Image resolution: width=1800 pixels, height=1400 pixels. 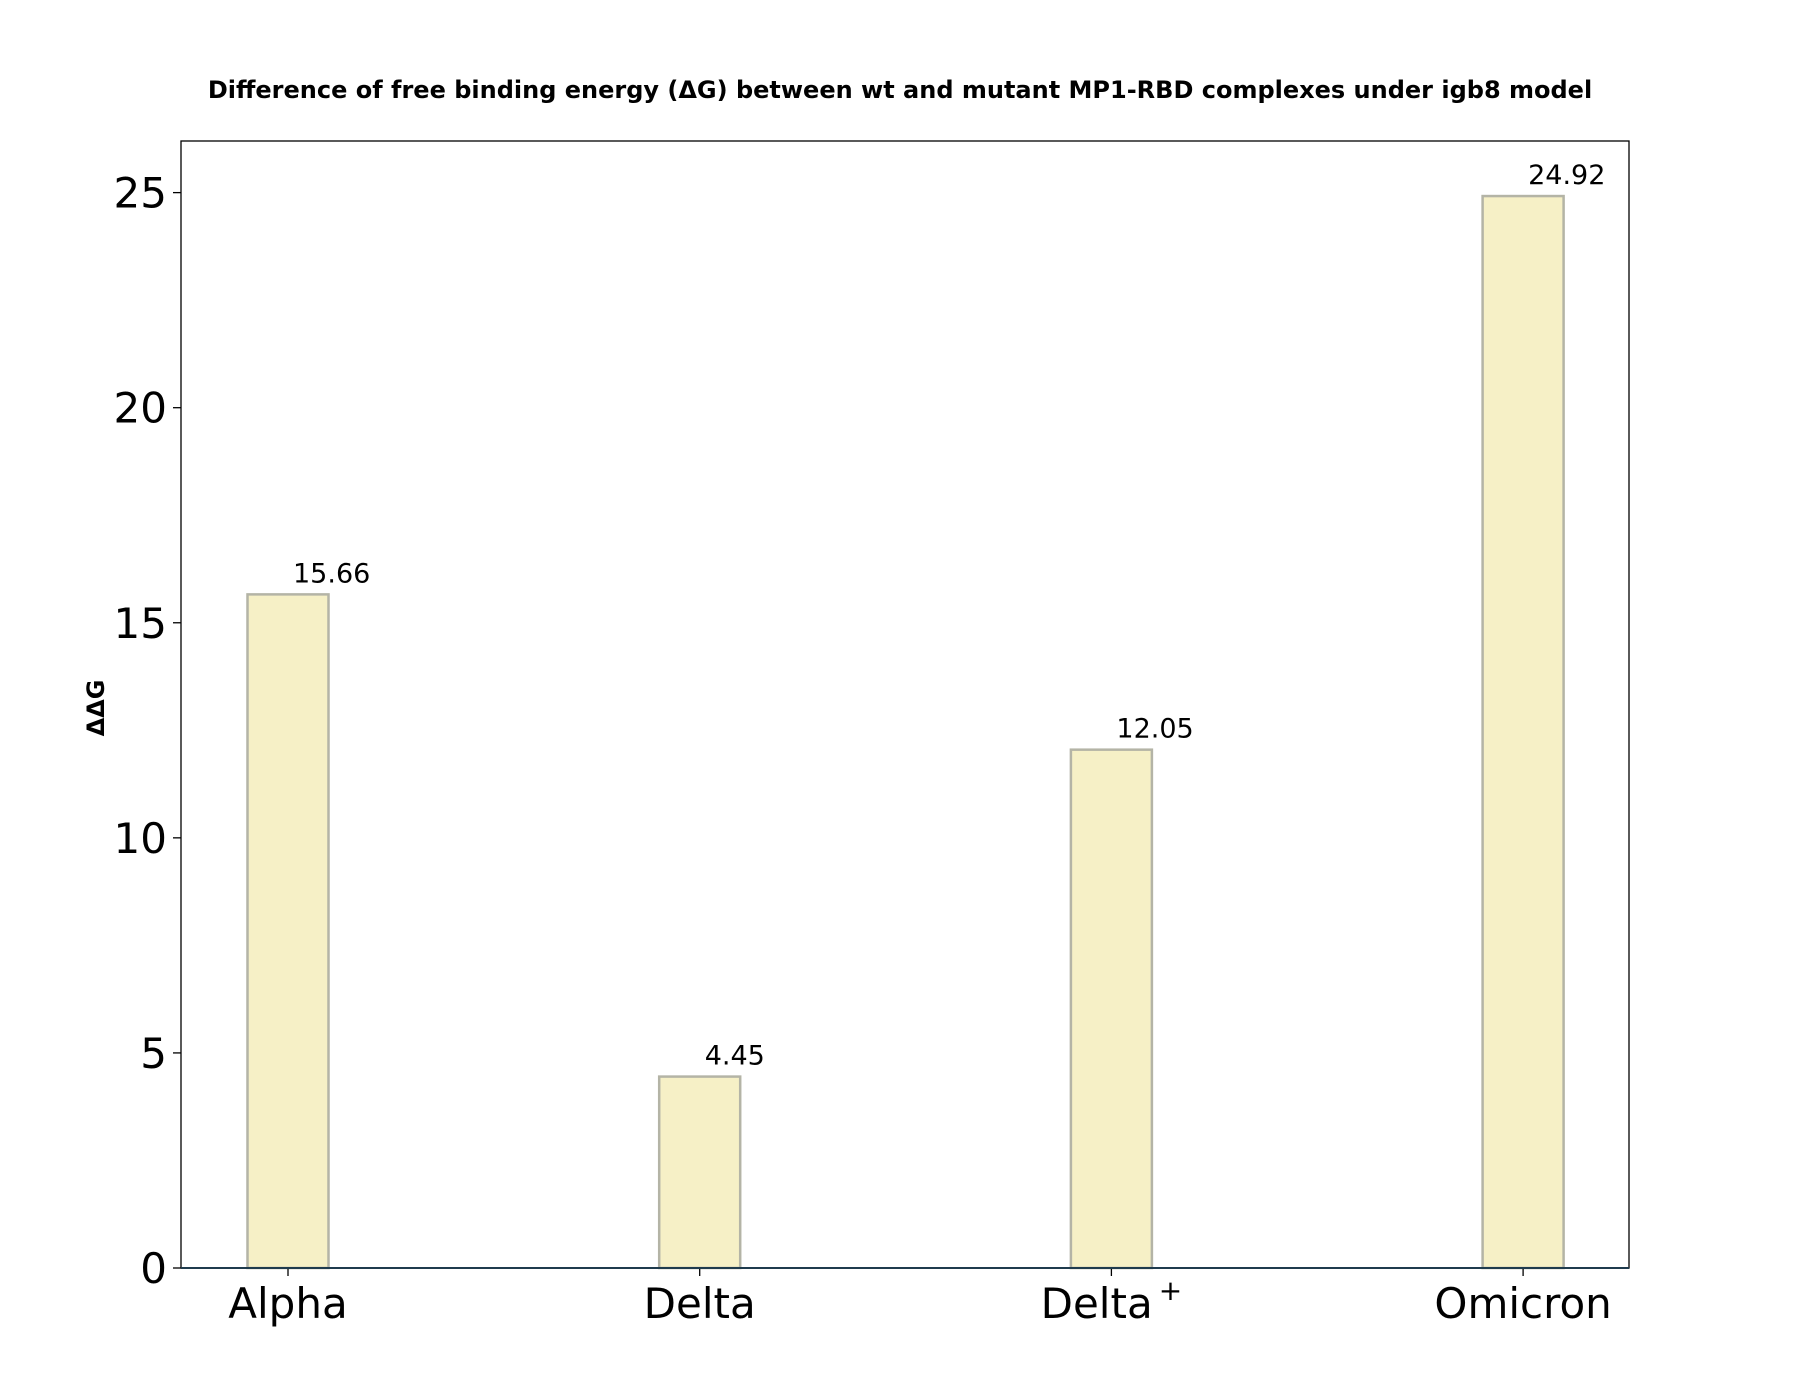 What do you see at coordinates (699, 1172) in the screenshot?
I see `bar-delta` at bounding box center [699, 1172].